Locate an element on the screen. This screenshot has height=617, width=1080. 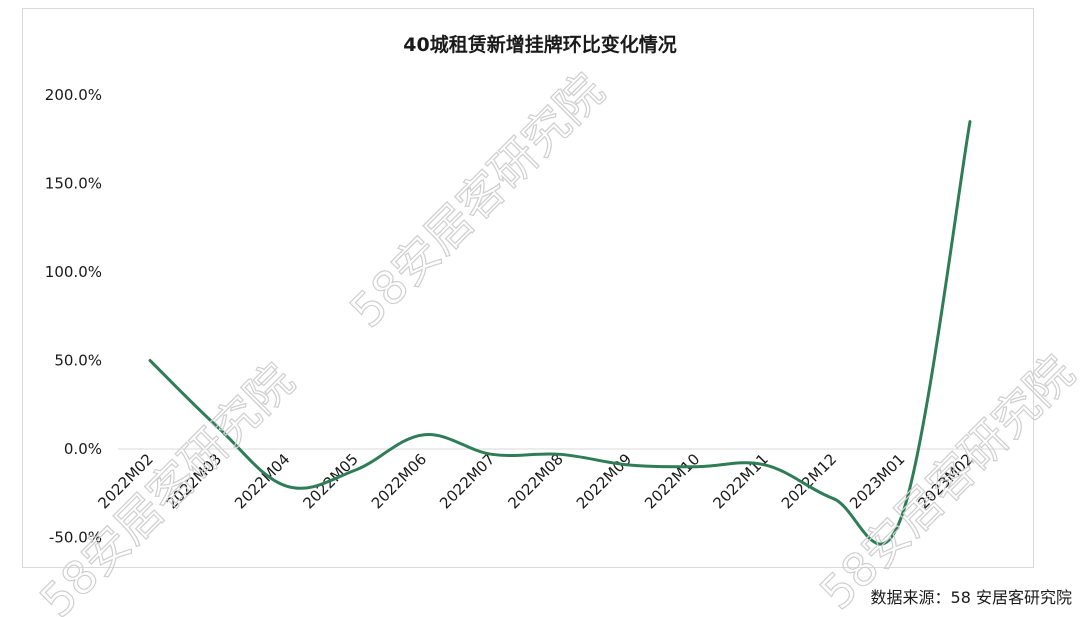
x-tick-label: 2022M09 is located at coordinates (604, 481).